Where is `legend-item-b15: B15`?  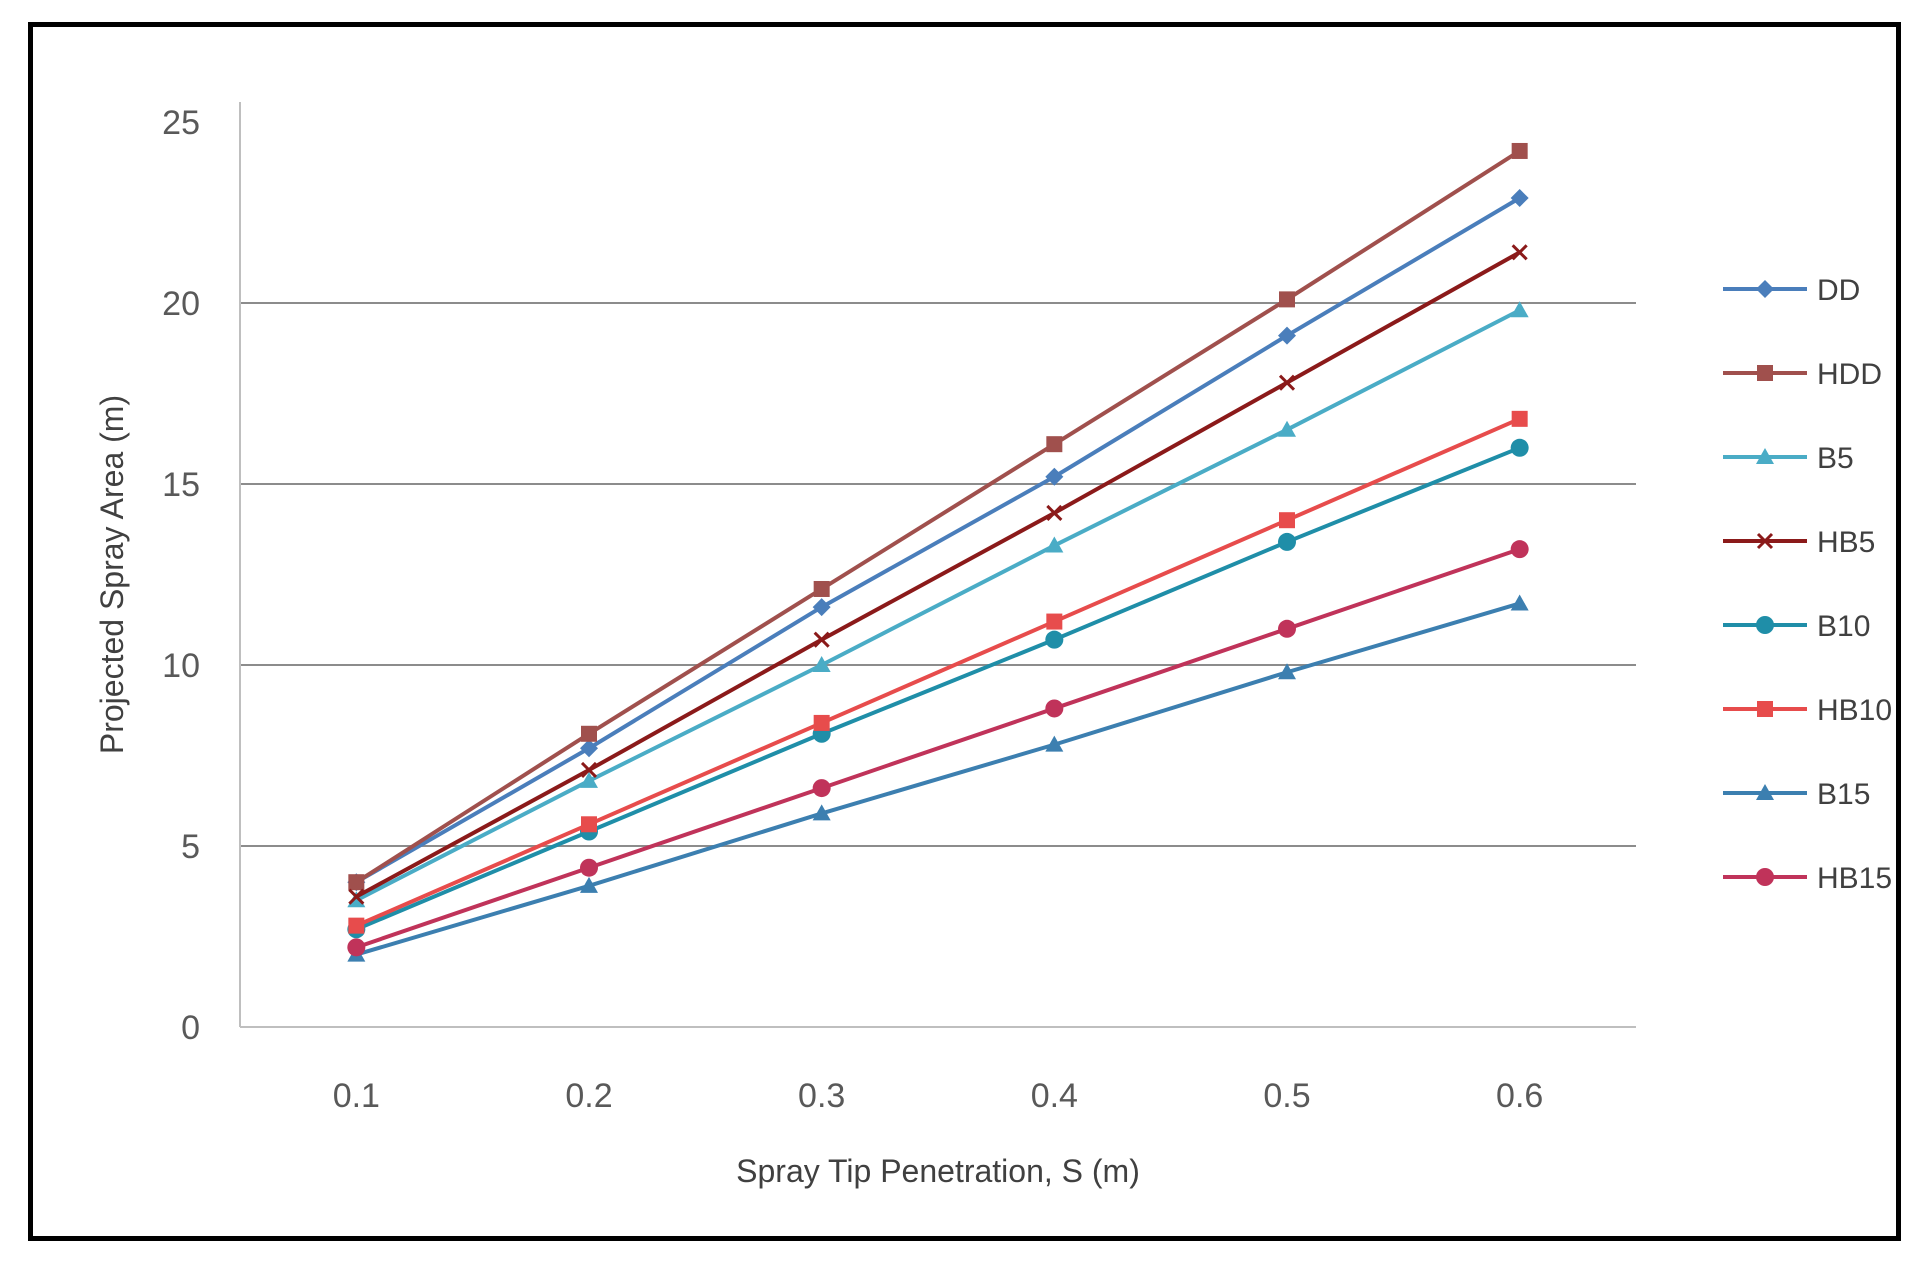 legend-item-b15: B15 is located at coordinates (1796, 794).